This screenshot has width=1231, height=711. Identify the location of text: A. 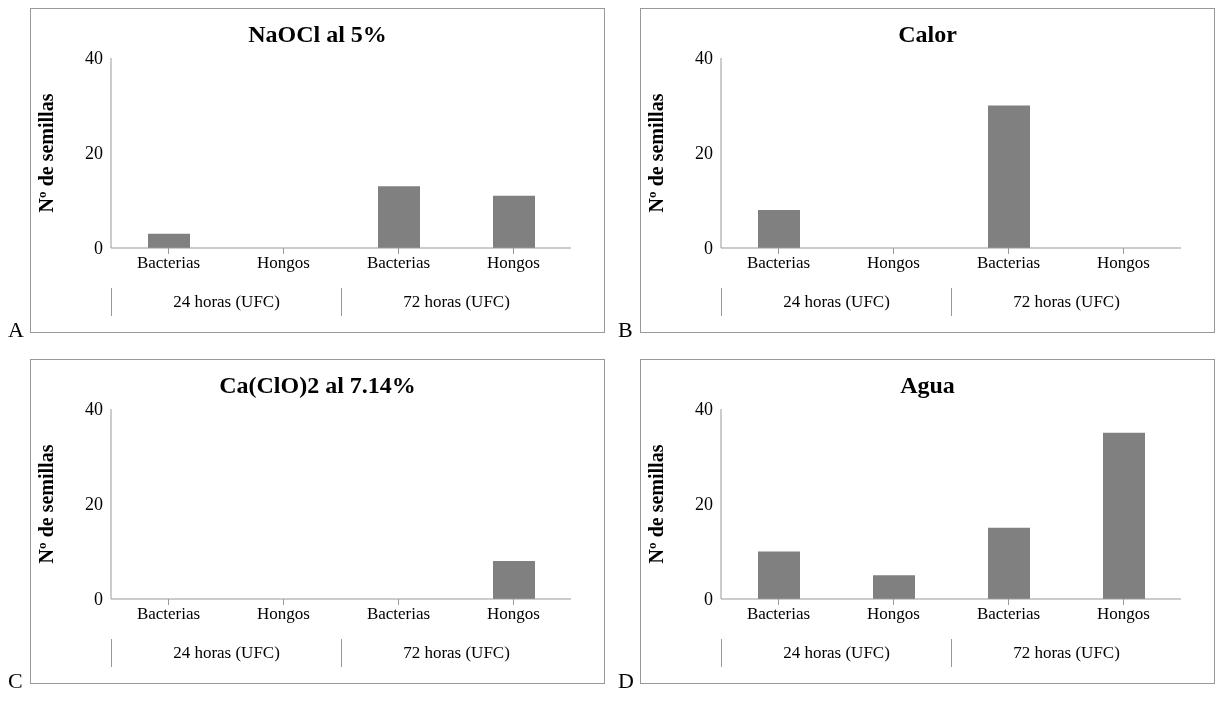
(16, 330).